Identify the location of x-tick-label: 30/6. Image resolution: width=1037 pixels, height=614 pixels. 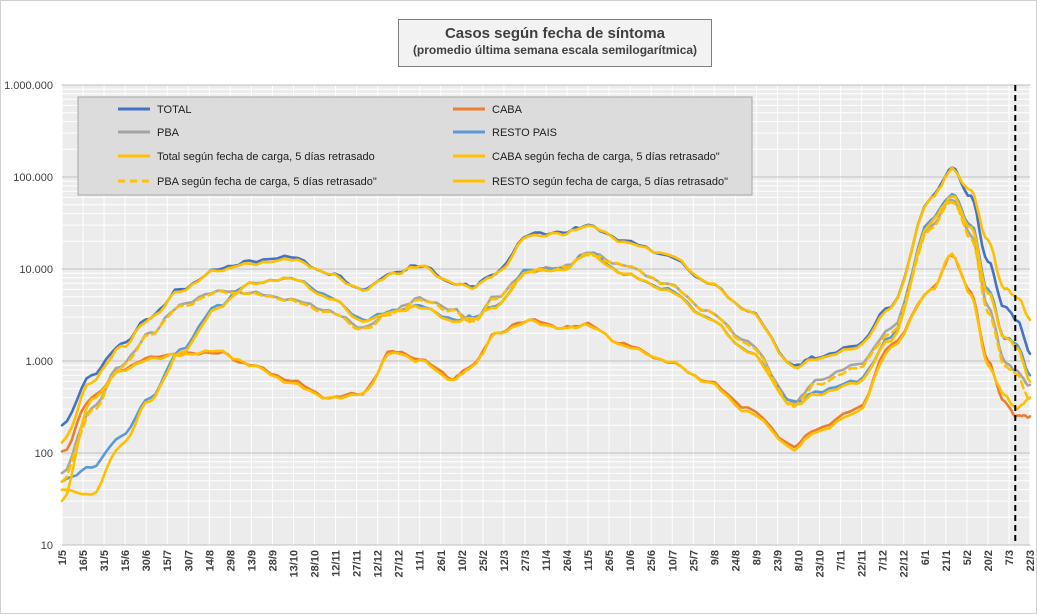
(147, 560).